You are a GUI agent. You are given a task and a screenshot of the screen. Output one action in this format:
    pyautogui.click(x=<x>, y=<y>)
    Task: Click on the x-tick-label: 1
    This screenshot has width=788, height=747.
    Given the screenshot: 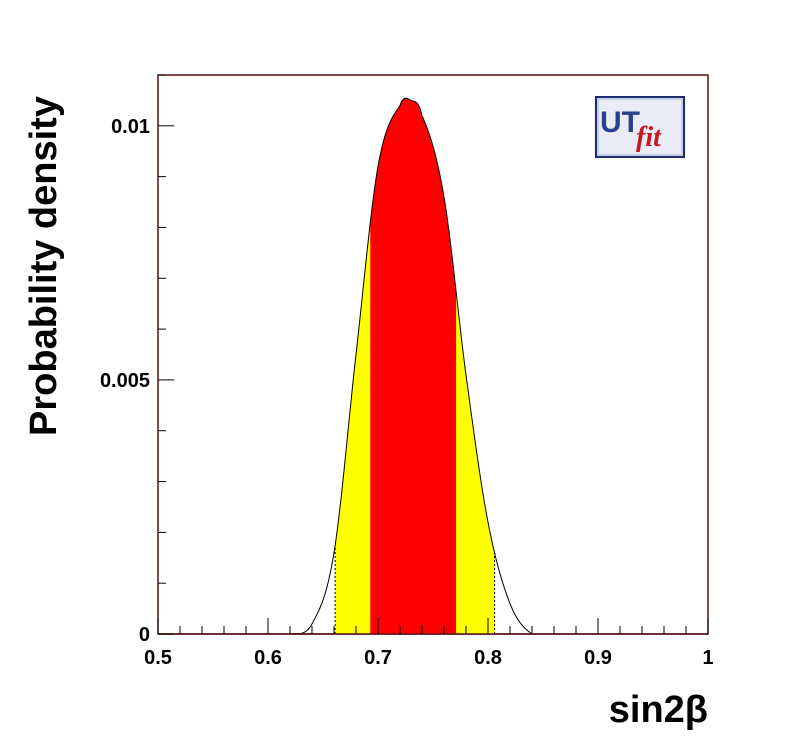 What is the action you would take?
    pyautogui.click(x=707, y=658)
    